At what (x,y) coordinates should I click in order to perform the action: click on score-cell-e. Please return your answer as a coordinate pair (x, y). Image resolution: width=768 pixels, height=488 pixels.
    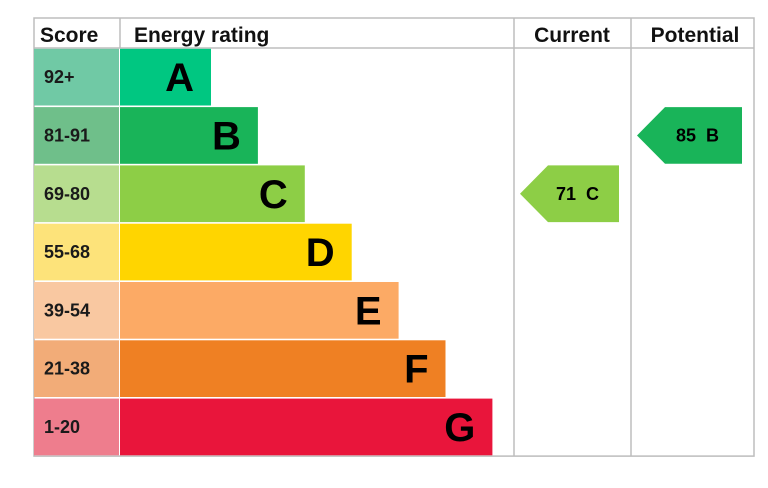
    Looking at the image, I should click on (76, 310).